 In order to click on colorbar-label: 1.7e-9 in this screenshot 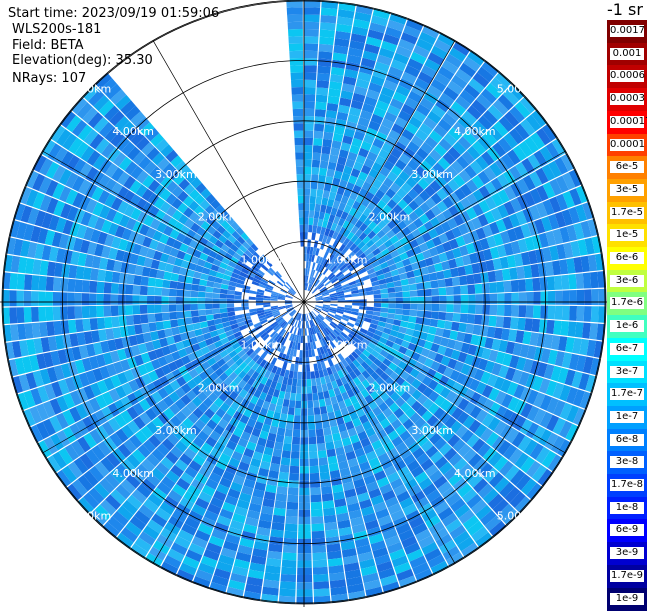, I will do `click(627, 575)`.